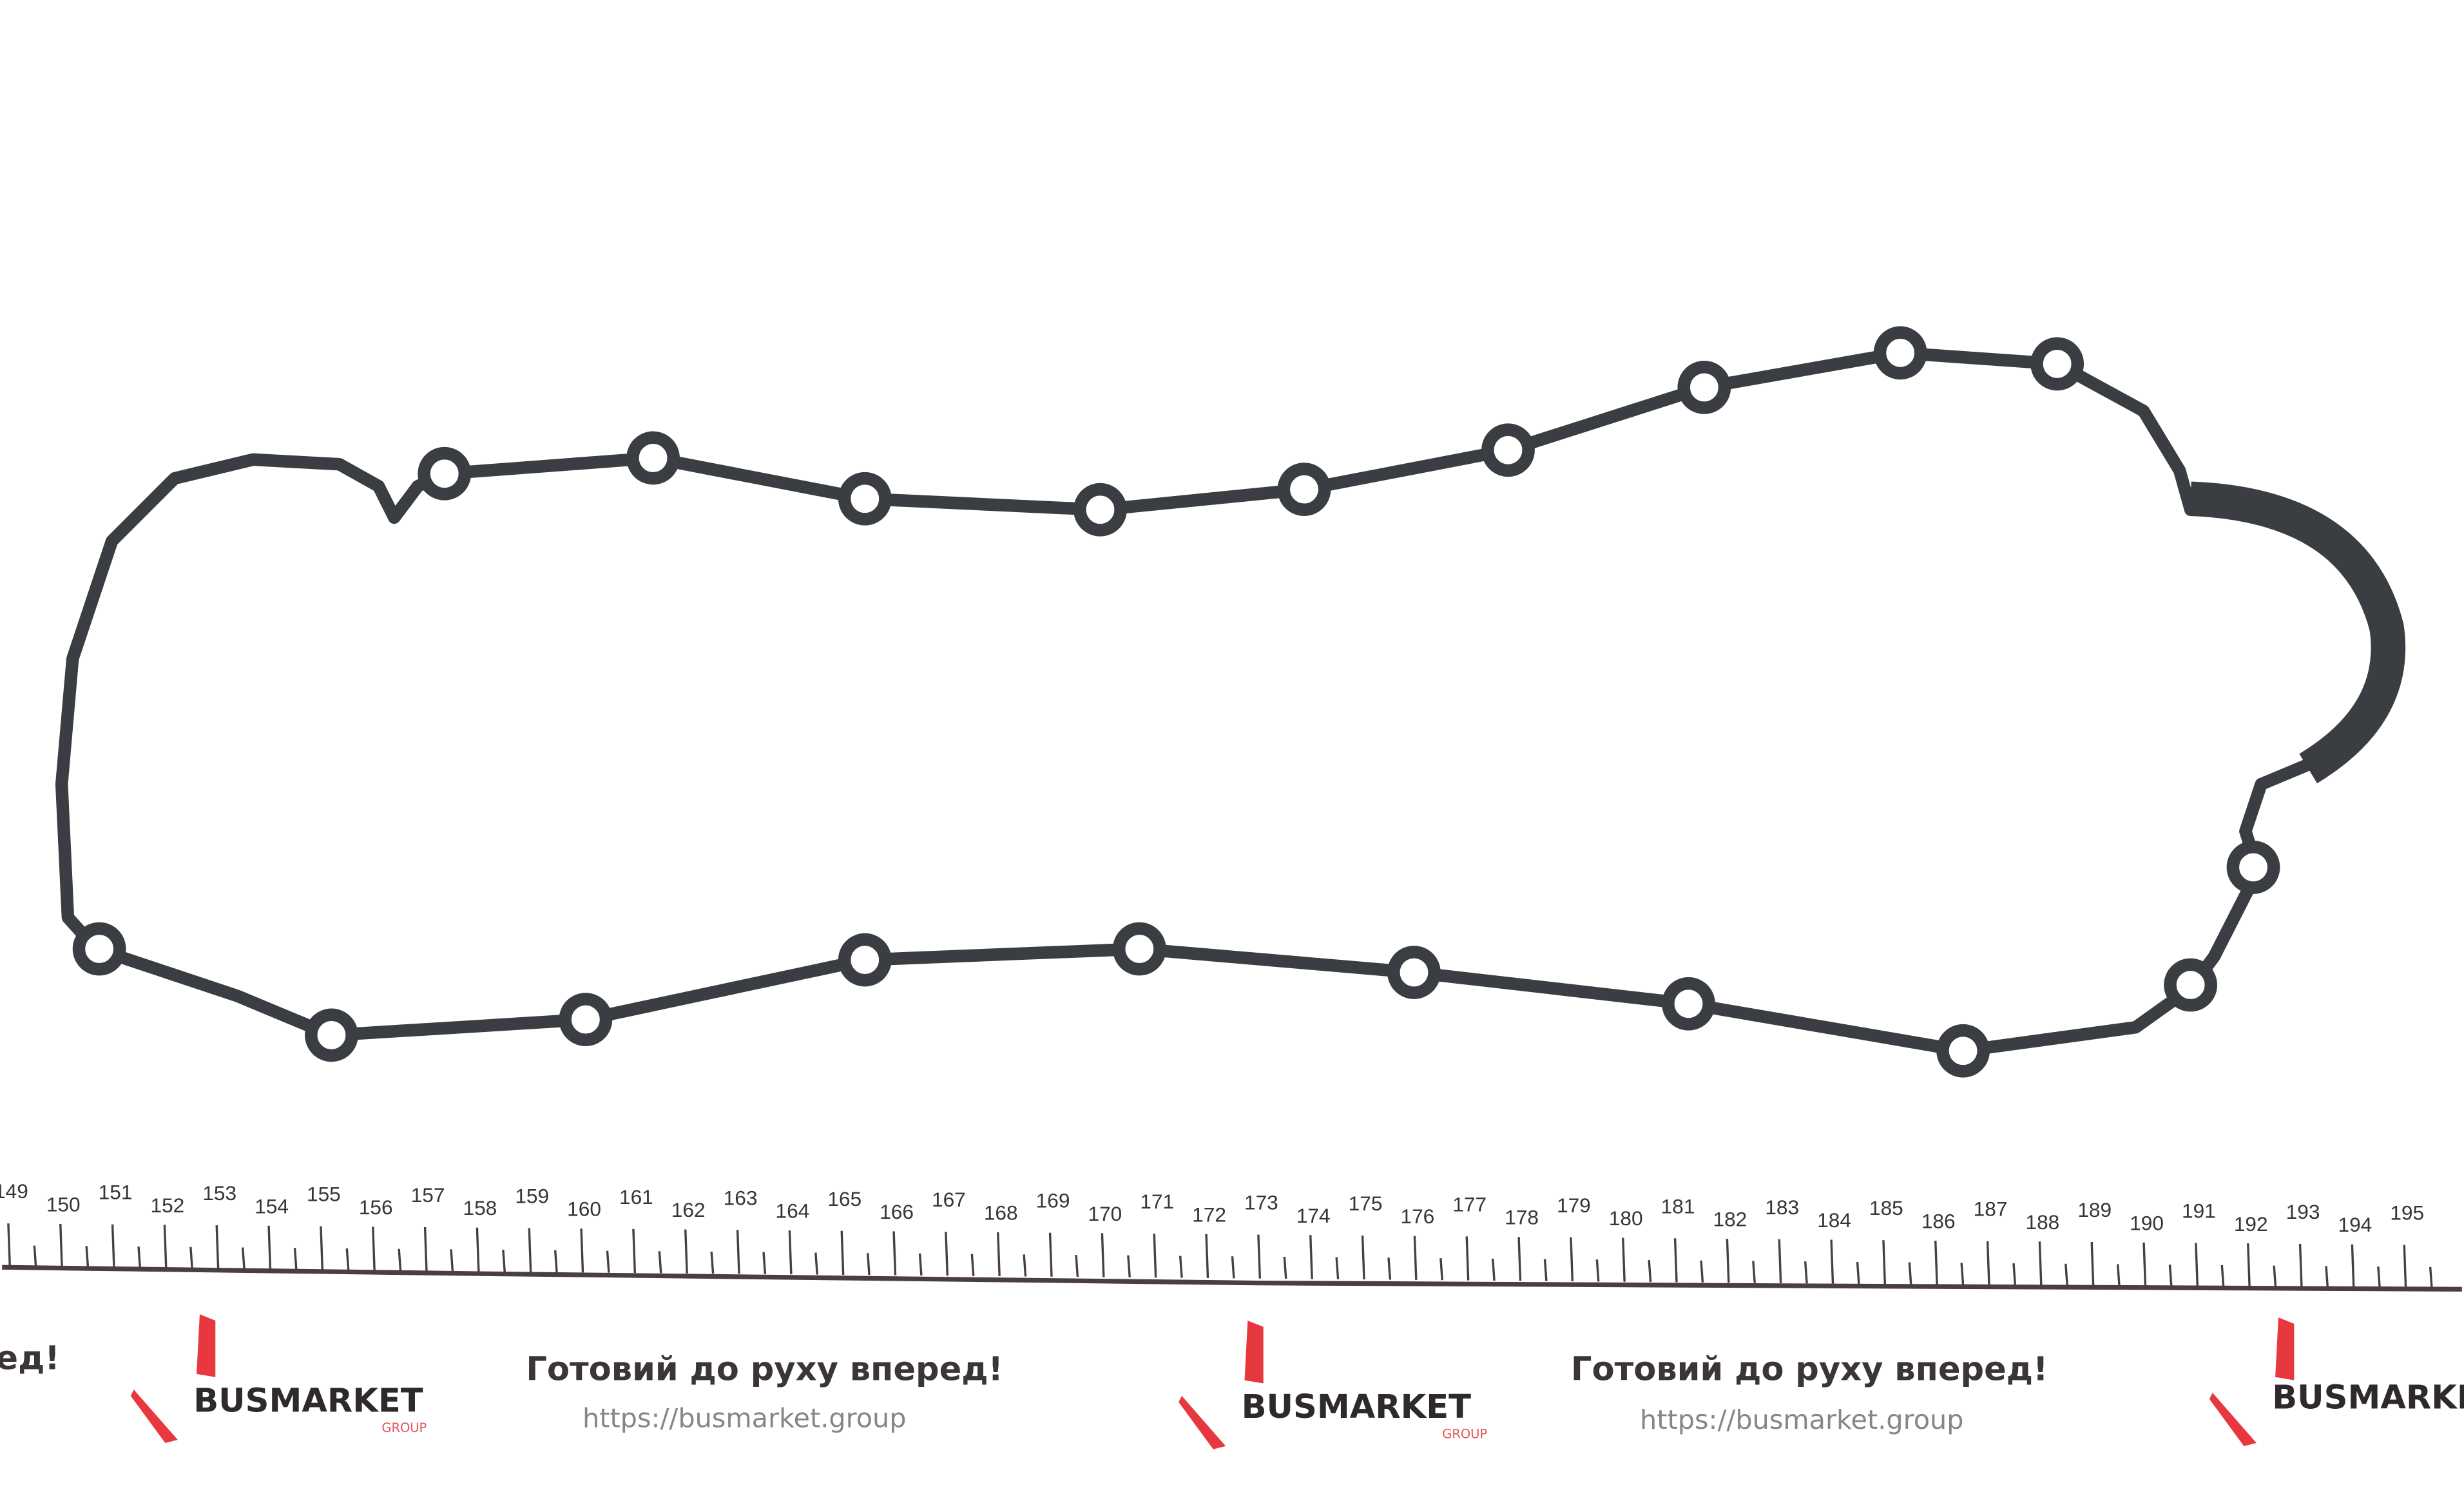  What do you see at coordinates (376, 1207) in the screenshot?
I see `ruler-label: 156` at bounding box center [376, 1207].